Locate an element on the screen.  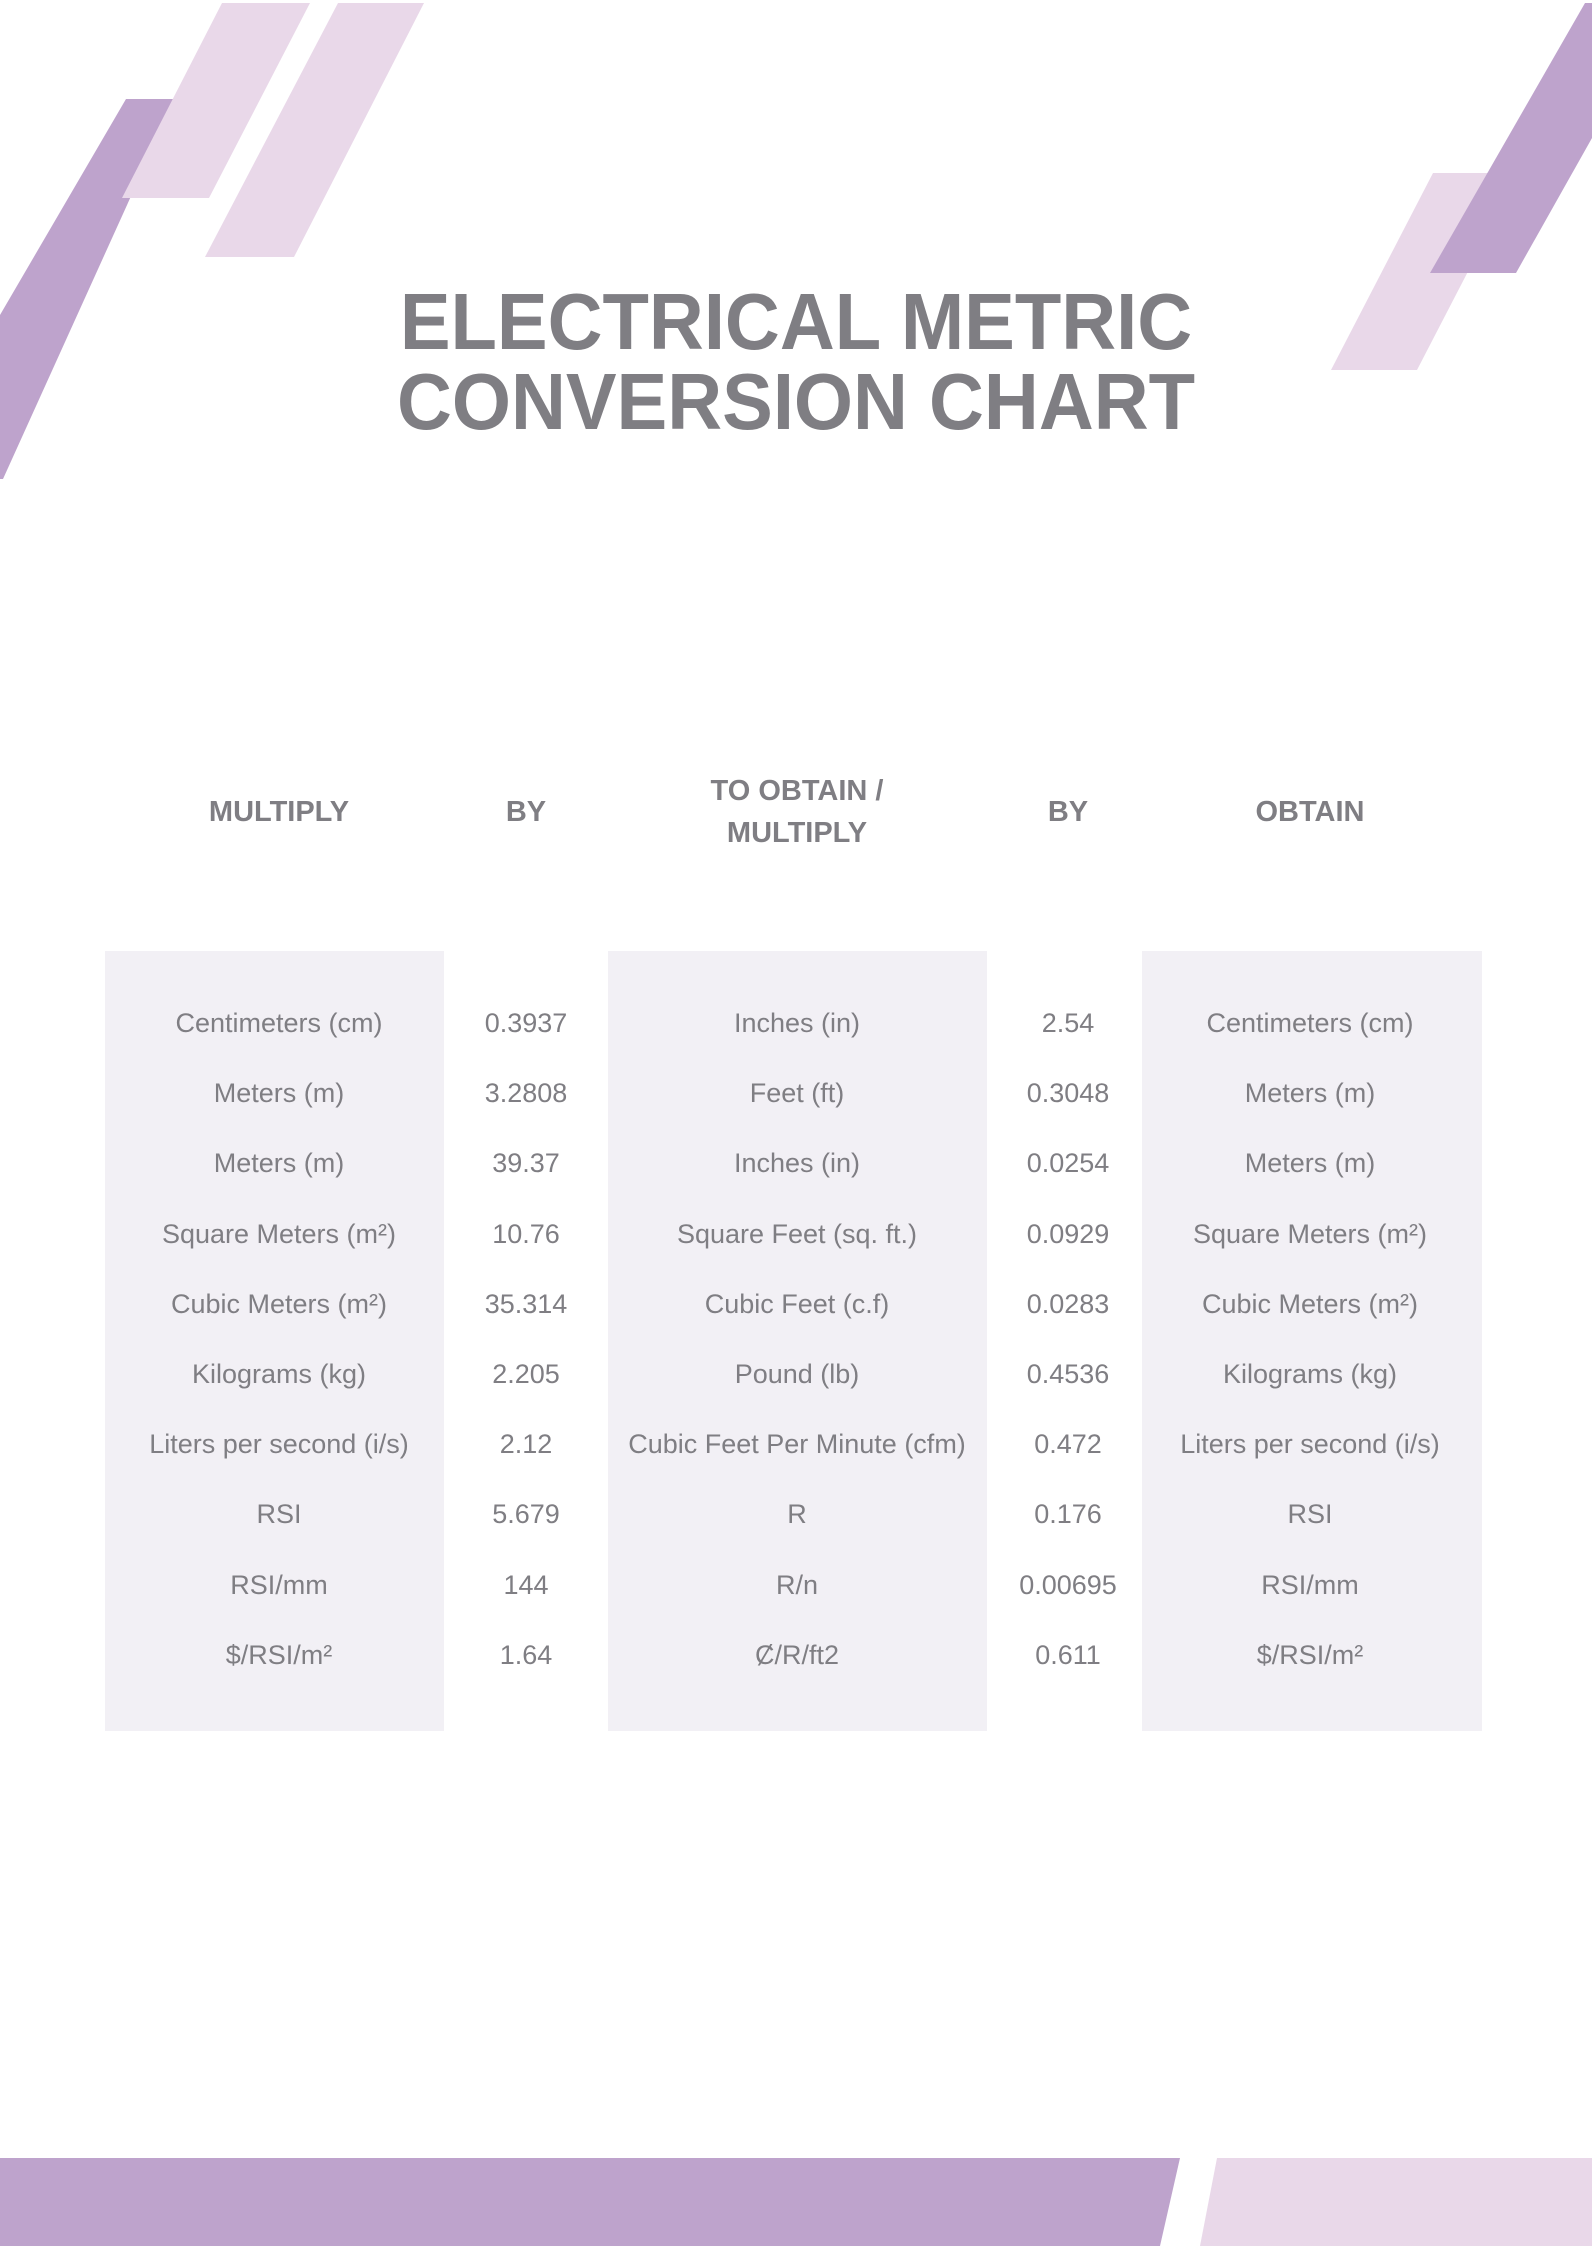
cell-multiply: Cubic Meters (m²) is located at coordinates (278, 1303).